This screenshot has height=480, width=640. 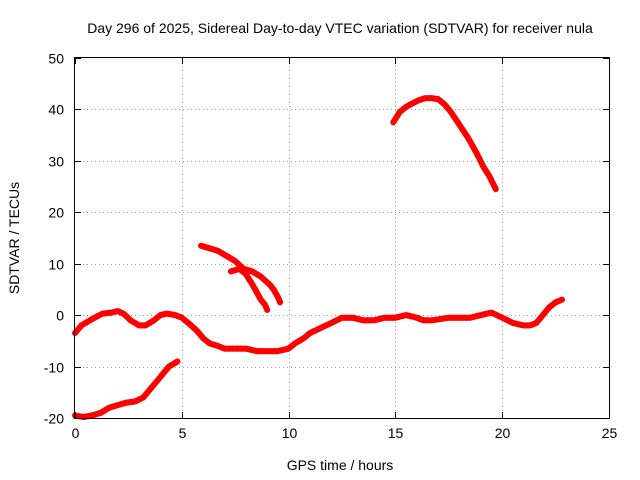 What do you see at coordinates (54, 419) in the screenshot?
I see `y-tick-label: -20` at bounding box center [54, 419].